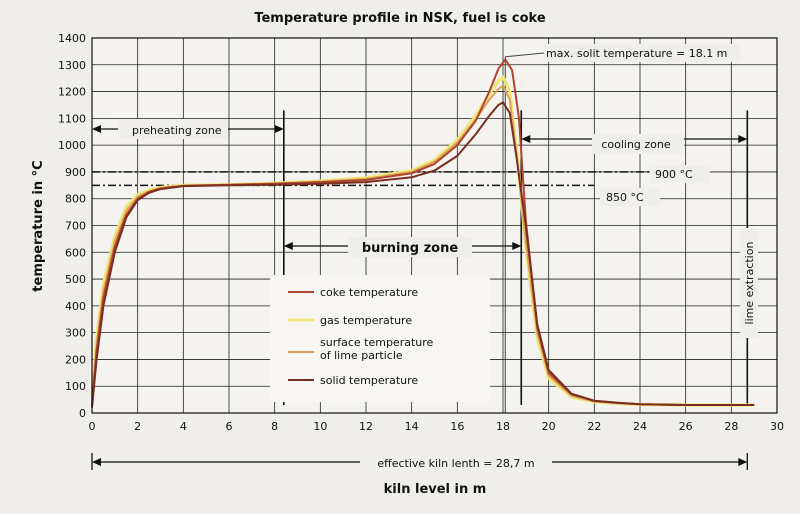 This screenshot has height=514, width=800. Describe the element at coordinates (75, 386) in the screenshot. I see `y-tick-label: 100` at that location.